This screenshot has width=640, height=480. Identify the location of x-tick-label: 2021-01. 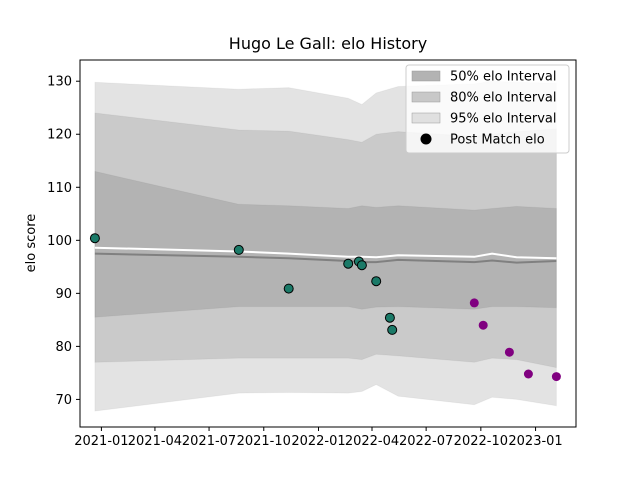
(101, 441).